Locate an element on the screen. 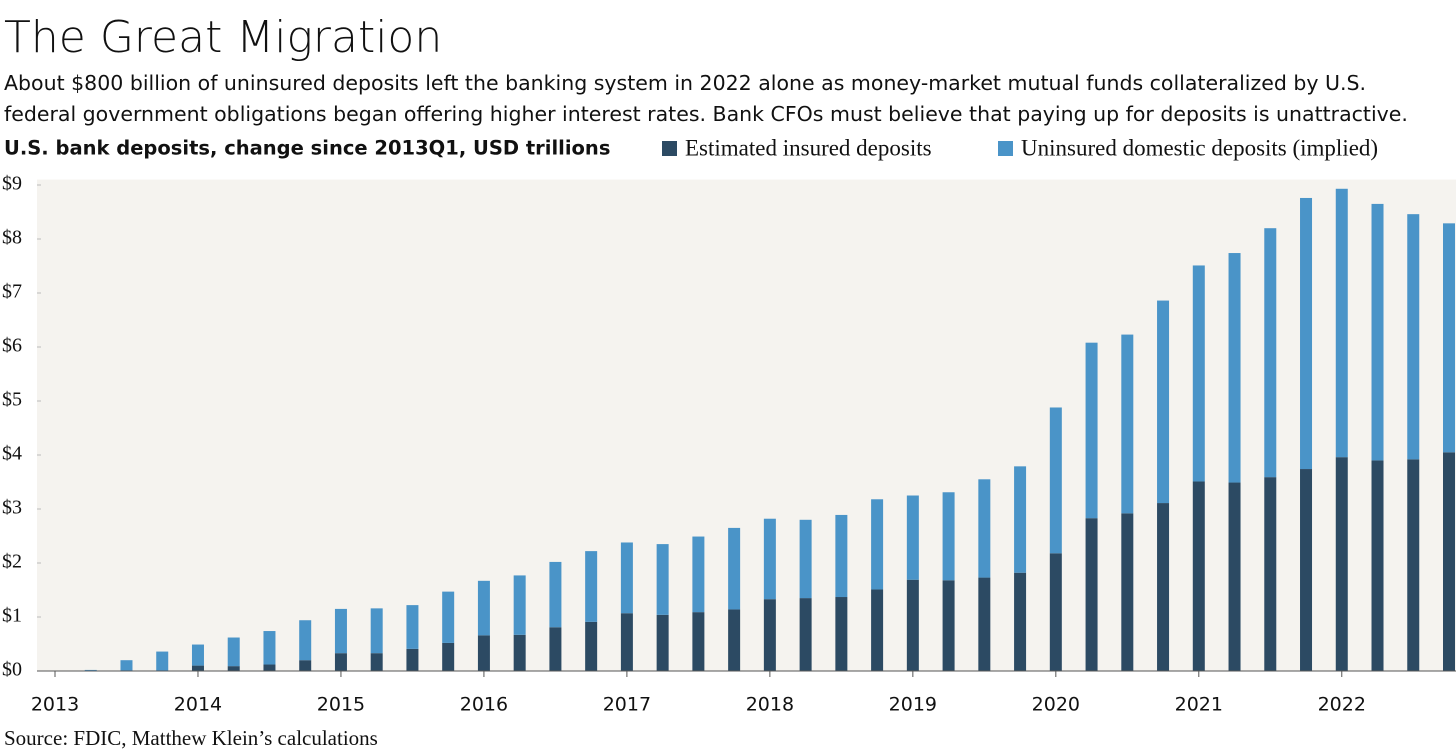 Image resolution: width=1456 pixels, height=756 pixels. y-tick-label: $8 is located at coordinates (12, 238).